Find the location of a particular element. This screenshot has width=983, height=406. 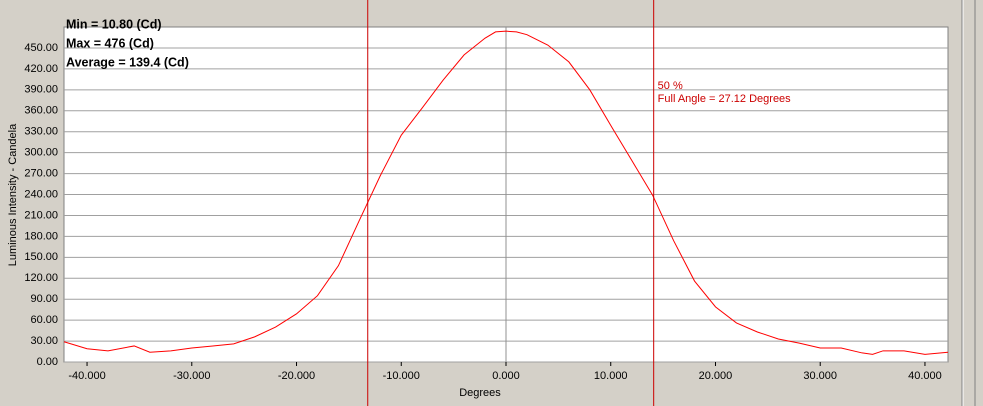

y-tick-label: 450.00 is located at coordinates (41, 48).